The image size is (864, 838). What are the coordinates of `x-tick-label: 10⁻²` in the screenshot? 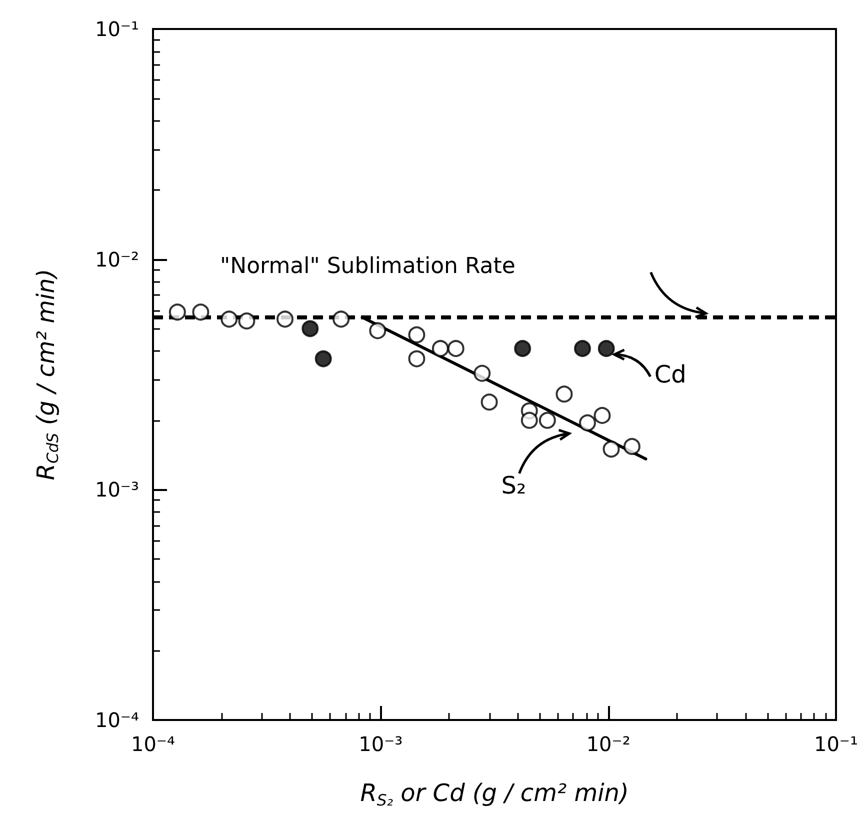 It's located at (608, 744).